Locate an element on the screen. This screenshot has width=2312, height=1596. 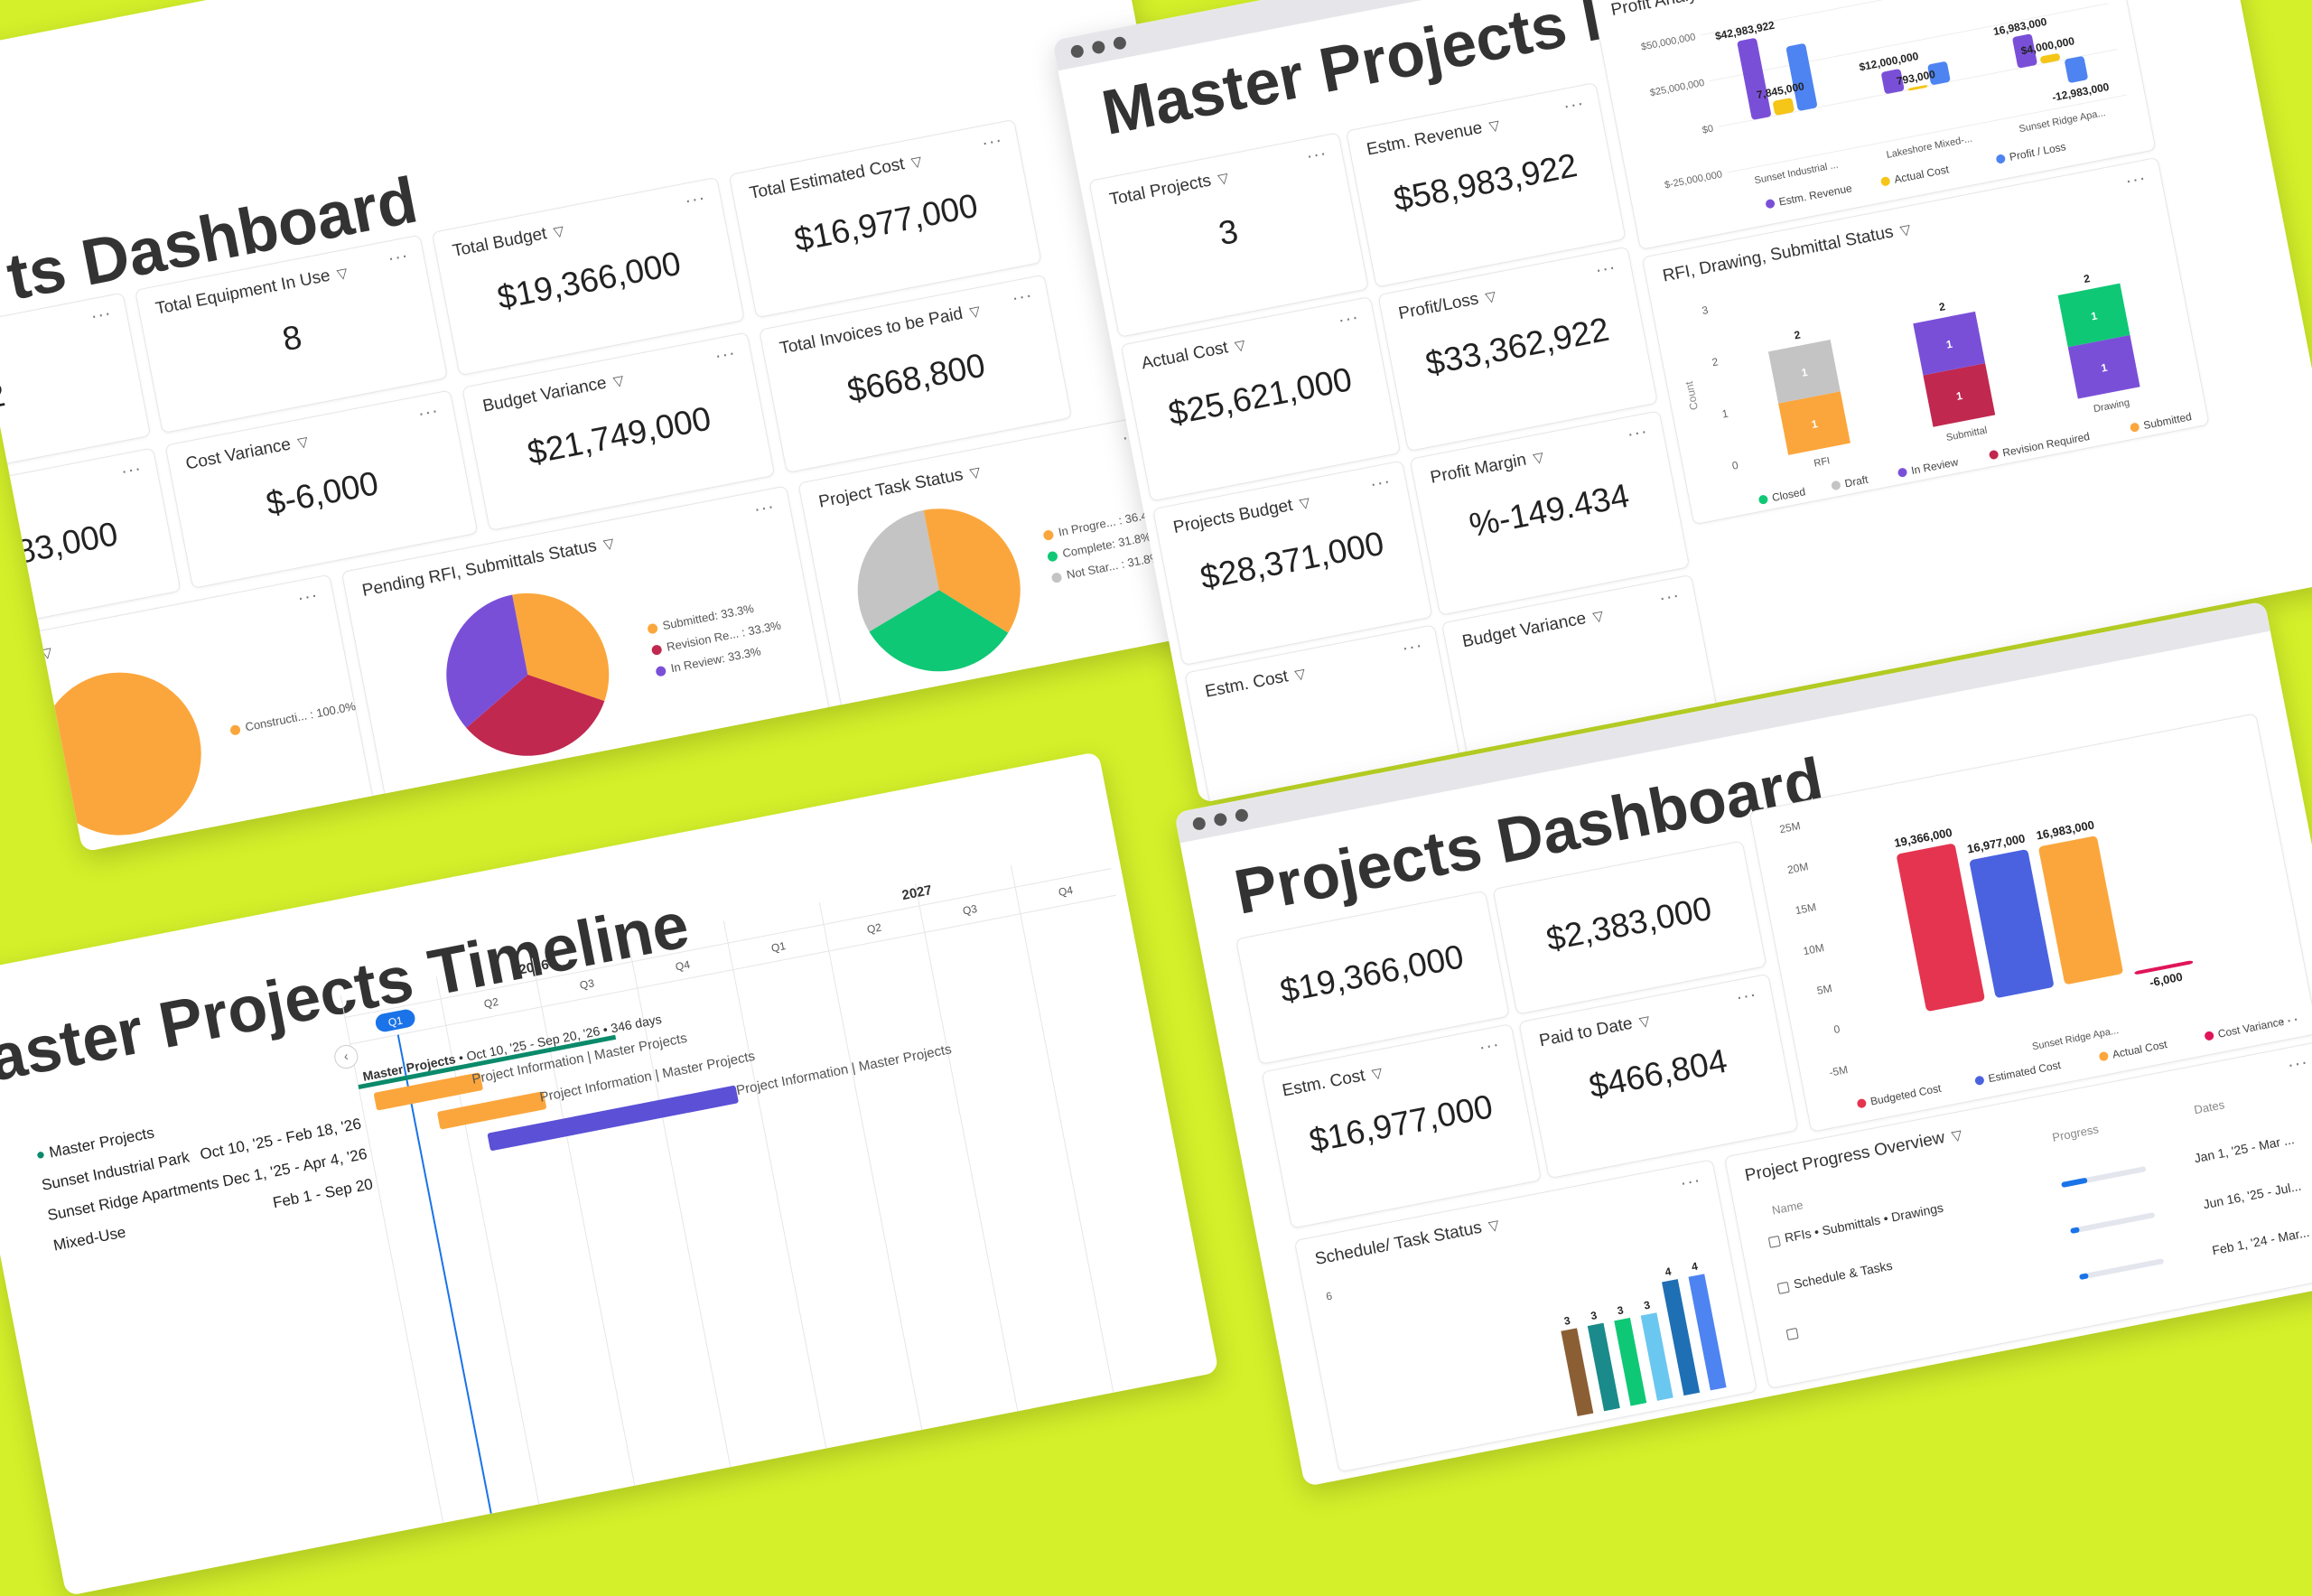
bar-cost-variance is located at coordinates (2164, 968).